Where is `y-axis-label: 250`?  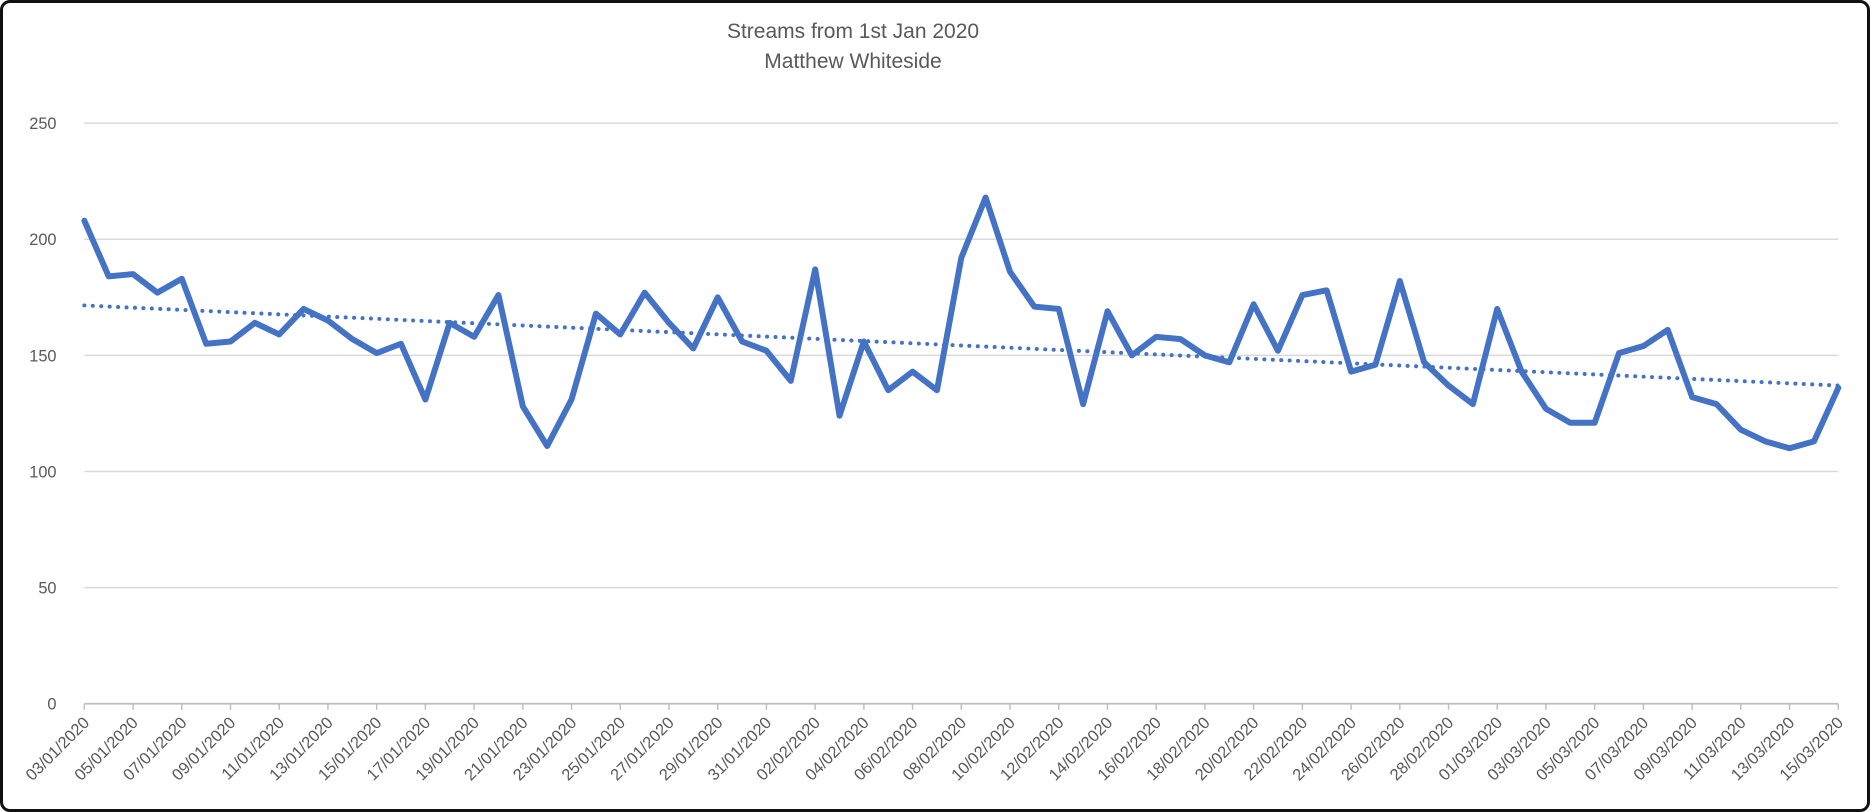
y-axis-label: 250 is located at coordinates (42, 124).